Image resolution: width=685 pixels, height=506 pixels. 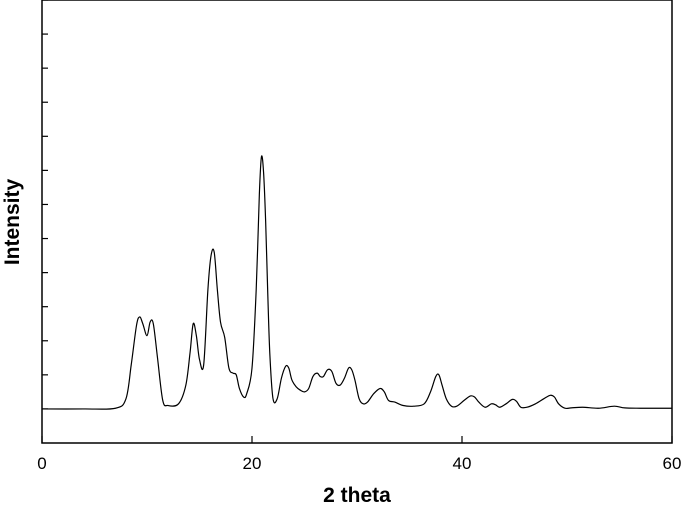 I want to click on x-tick-label: 60, so click(x=672, y=463).